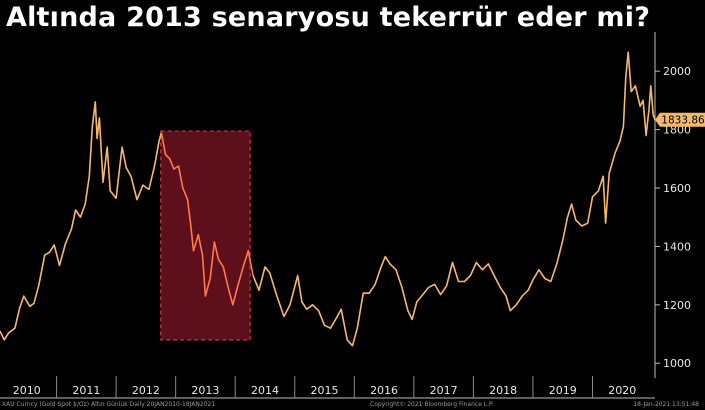  Describe the element at coordinates (86, 390) in the screenshot. I see `x-tick-label: 2011` at that location.